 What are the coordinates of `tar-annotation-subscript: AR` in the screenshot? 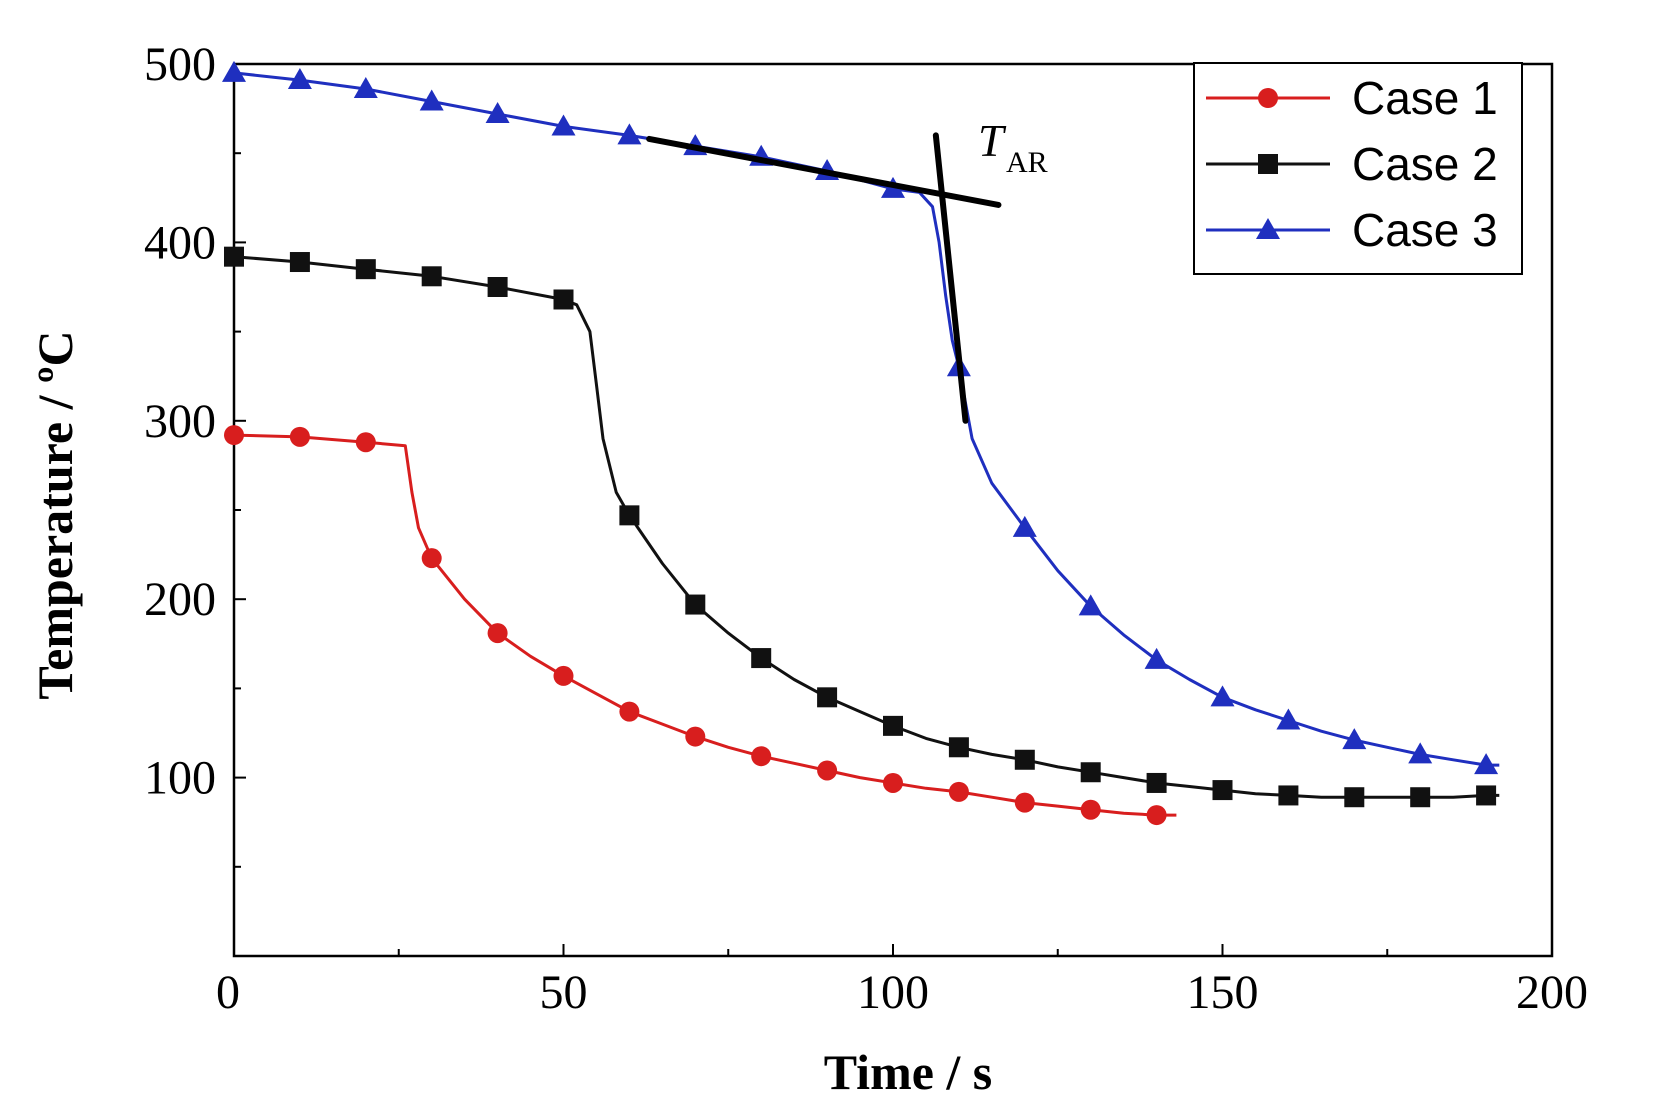 It's located at (1027, 162).